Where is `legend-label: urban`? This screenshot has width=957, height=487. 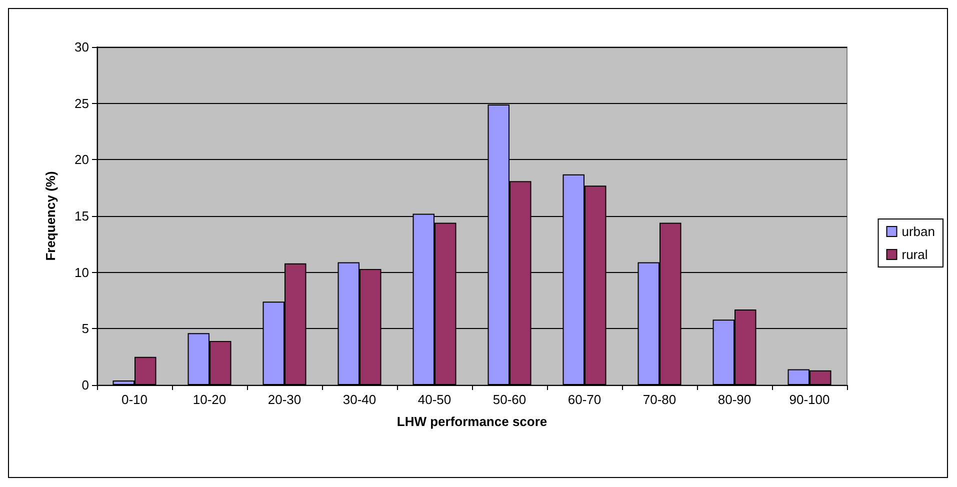 legend-label: urban is located at coordinates (918, 231).